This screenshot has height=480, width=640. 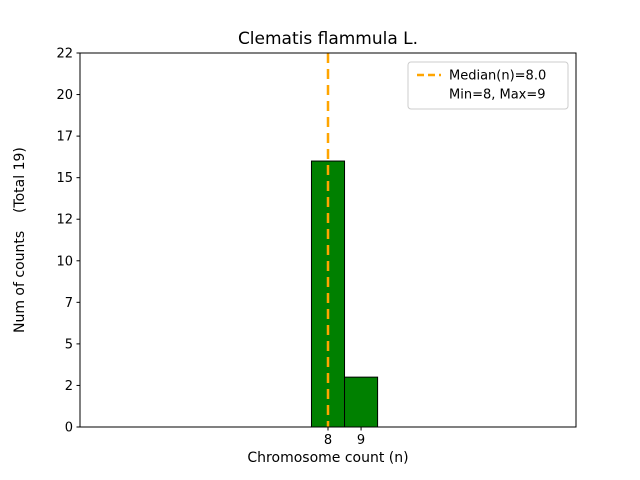 I want to click on legend: Median(n)=8.0 Min=8, Max=9, so click(x=488, y=85).